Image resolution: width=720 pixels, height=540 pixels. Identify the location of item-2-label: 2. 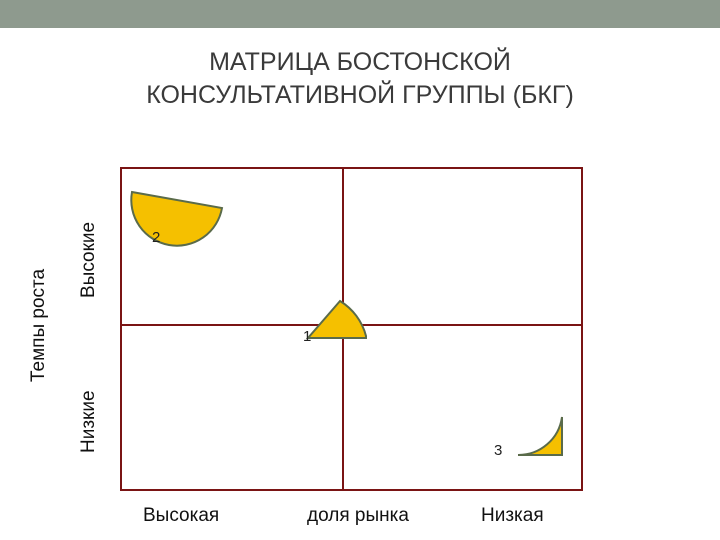
(156, 237).